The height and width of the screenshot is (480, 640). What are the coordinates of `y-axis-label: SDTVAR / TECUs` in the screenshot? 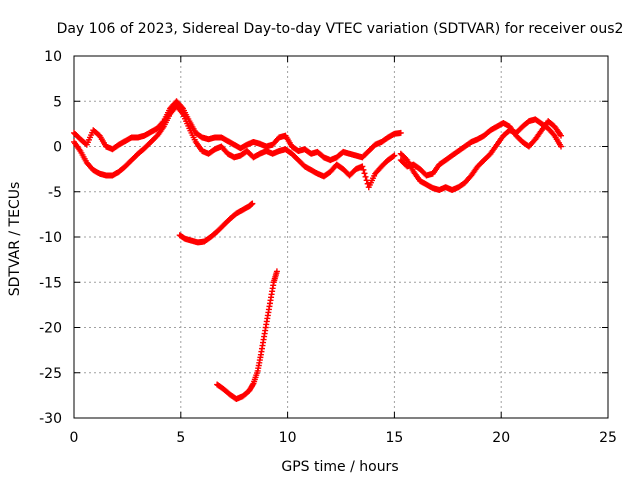 It's located at (15, 239).